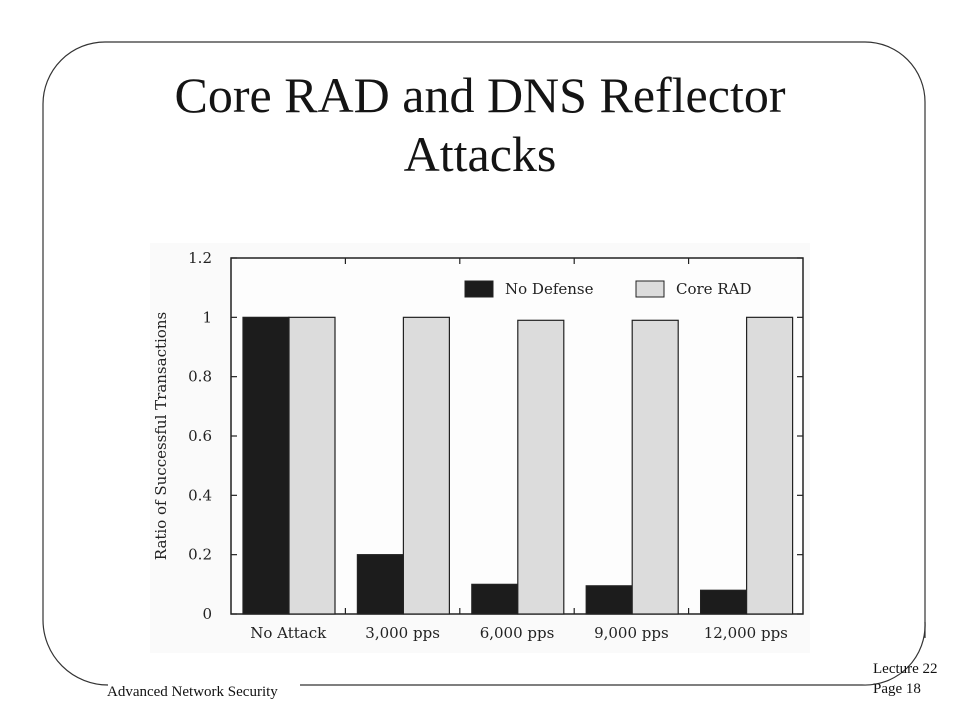 The height and width of the screenshot is (720, 960). Describe the element at coordinates (650, 289) in the screenshot. I see `legend-swatch-core-rad` at that location.